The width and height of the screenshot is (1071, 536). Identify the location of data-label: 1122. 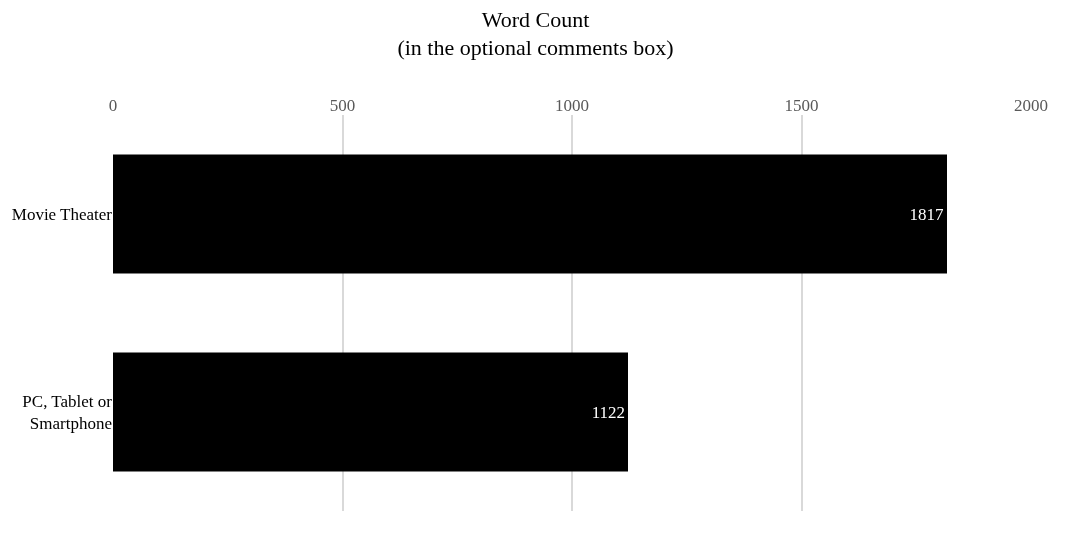
(608, 412).